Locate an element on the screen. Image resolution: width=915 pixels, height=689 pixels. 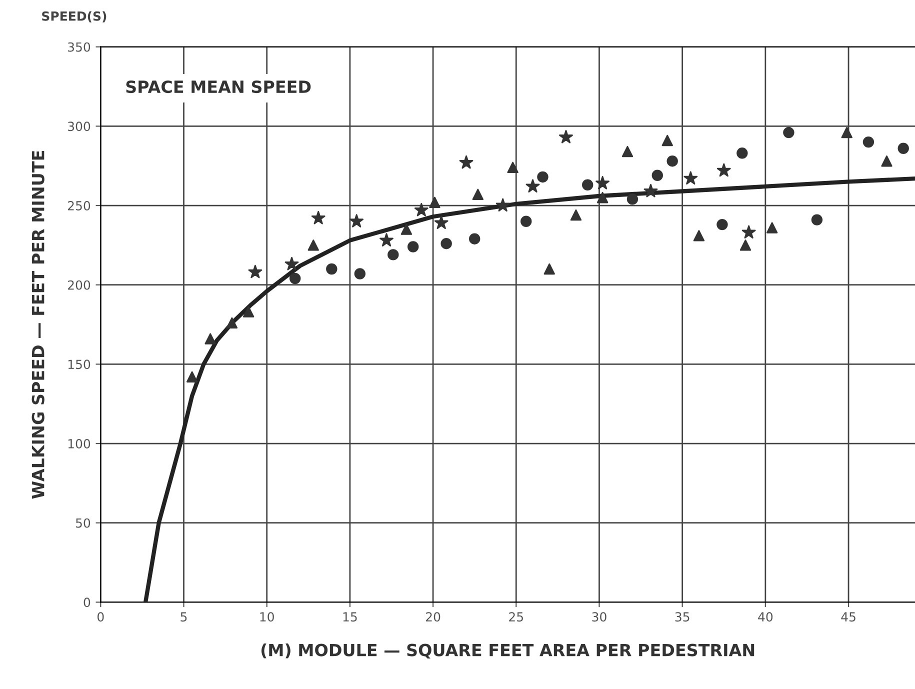
y-tick-label: 250 is located at coordinates (79, 205).